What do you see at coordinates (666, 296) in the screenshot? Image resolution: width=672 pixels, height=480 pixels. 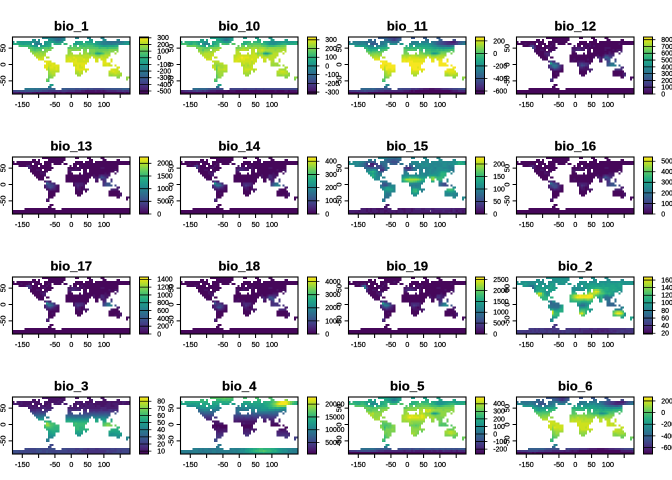 I see `svg-text: 120` at bounding box center [666, 296].